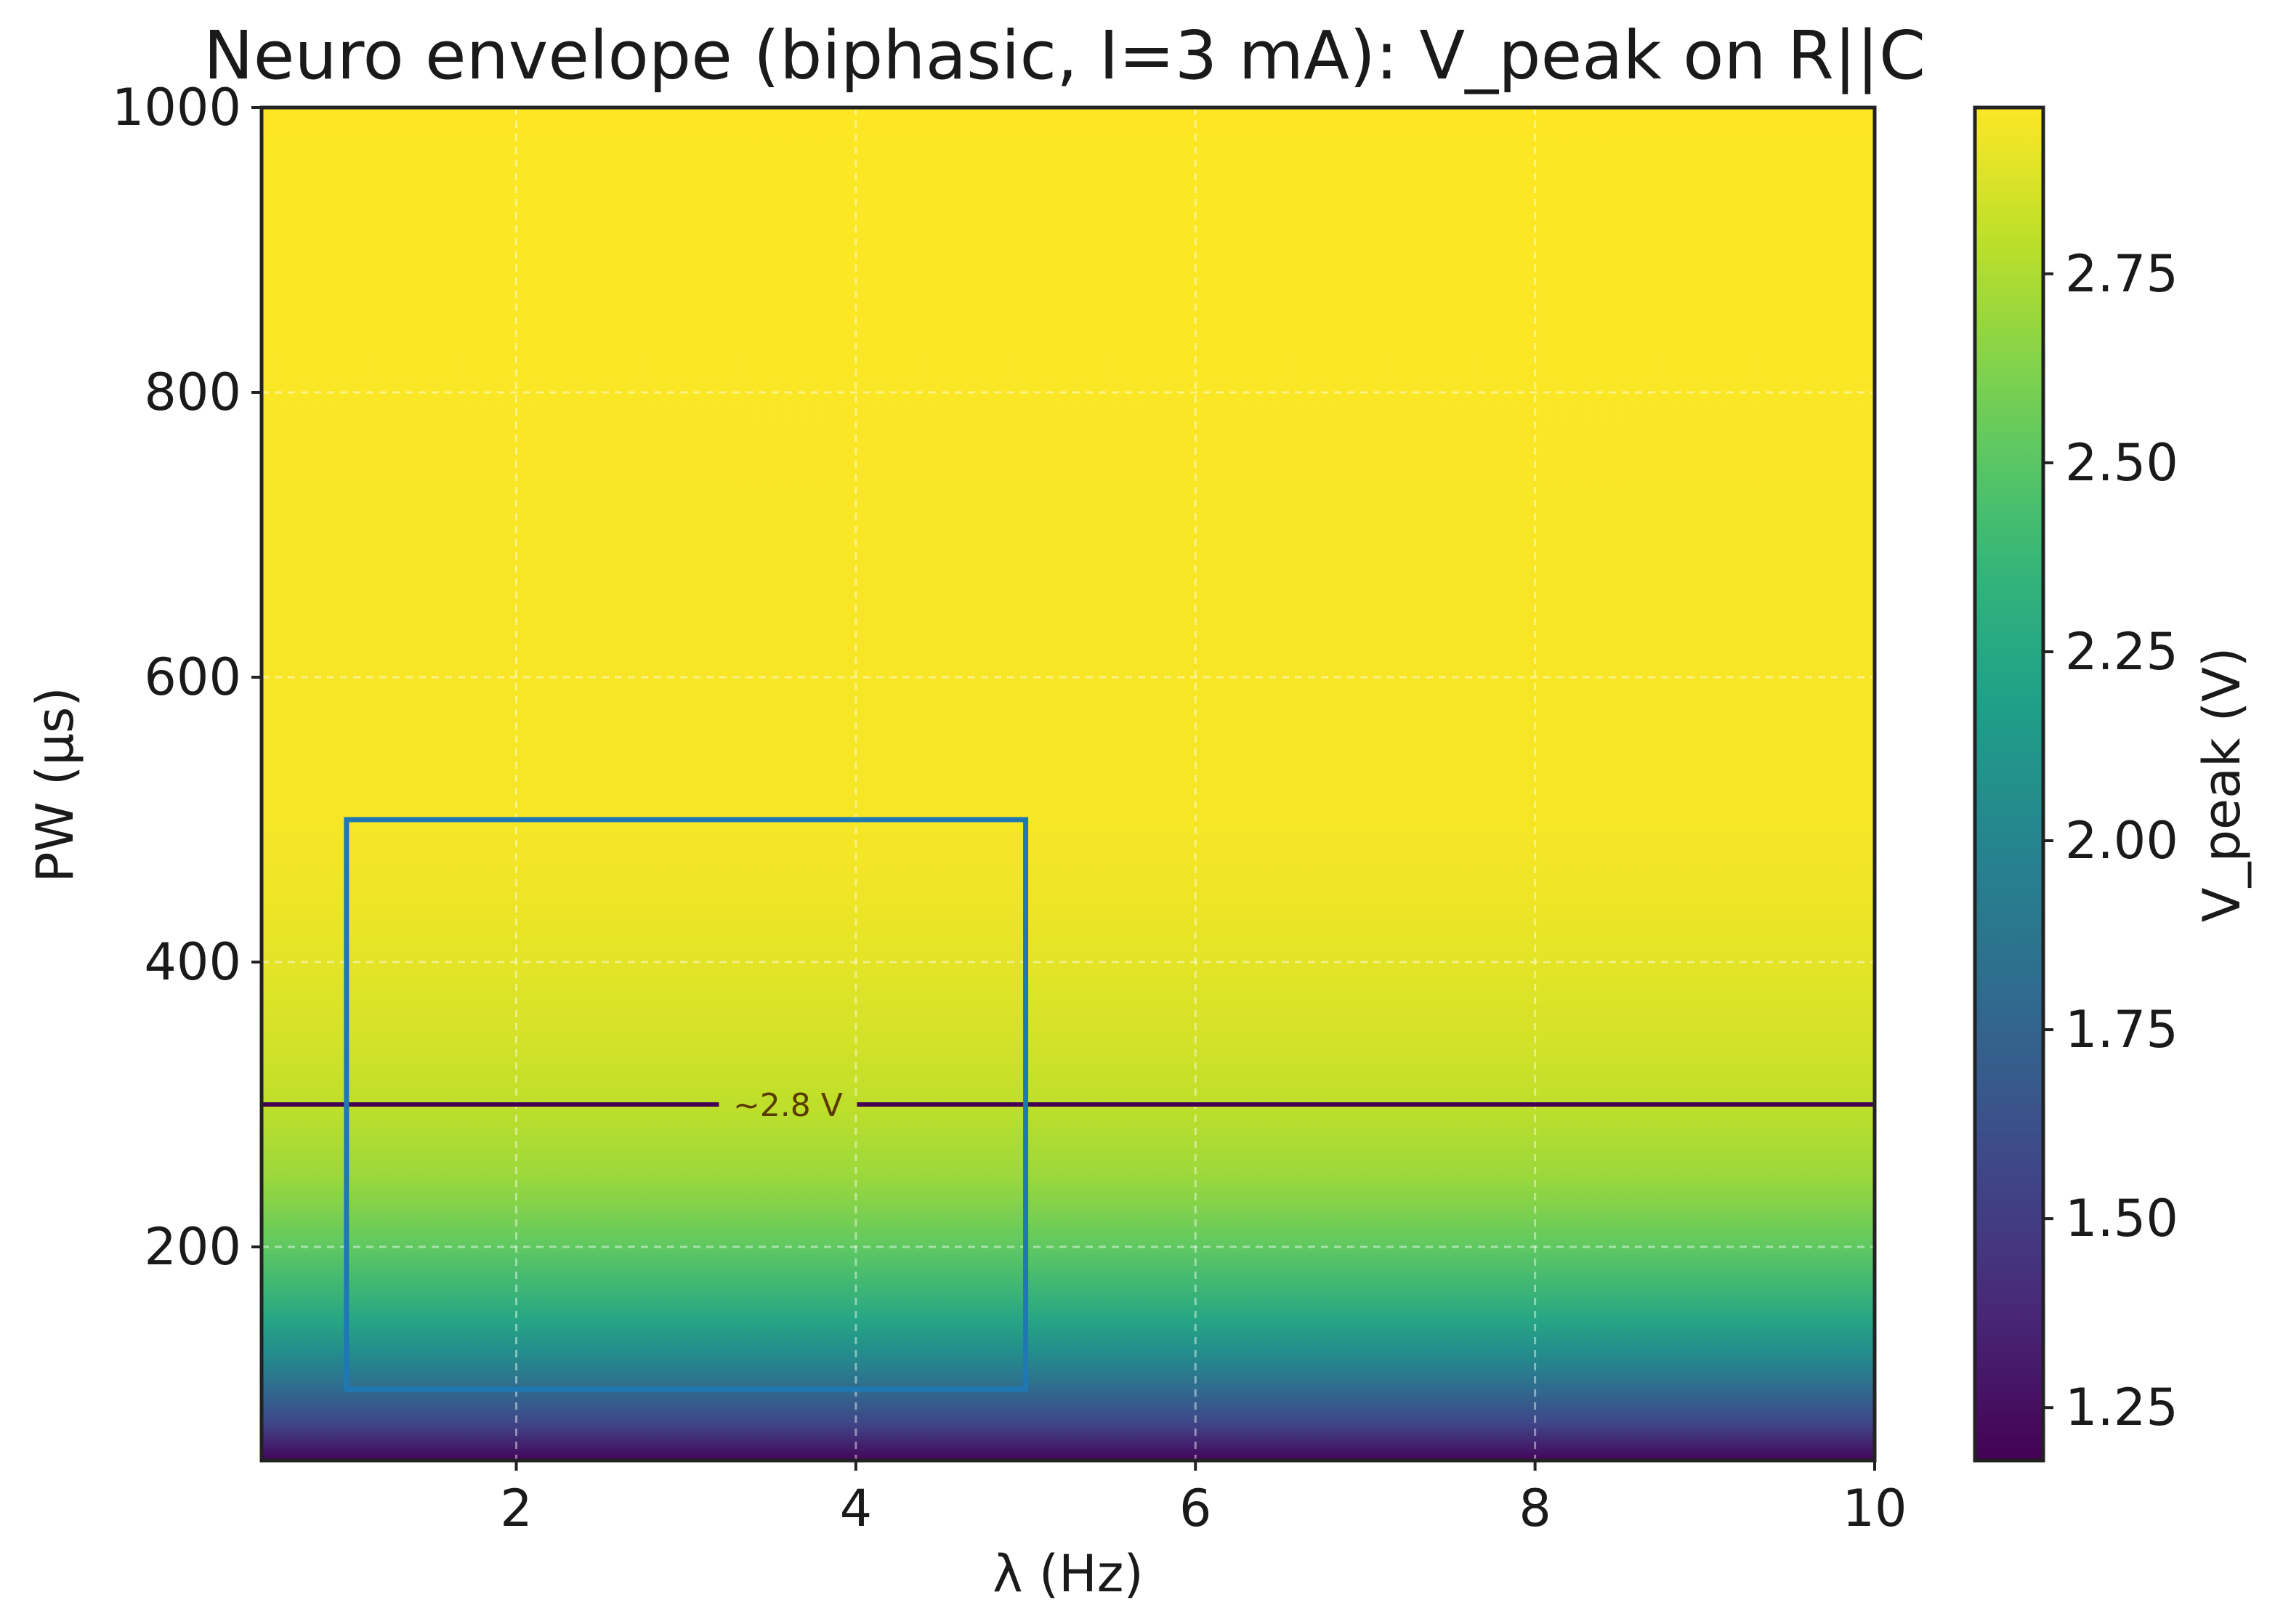  I want to click on colorbar-tick-label: 2.75, so click(2121, 274).